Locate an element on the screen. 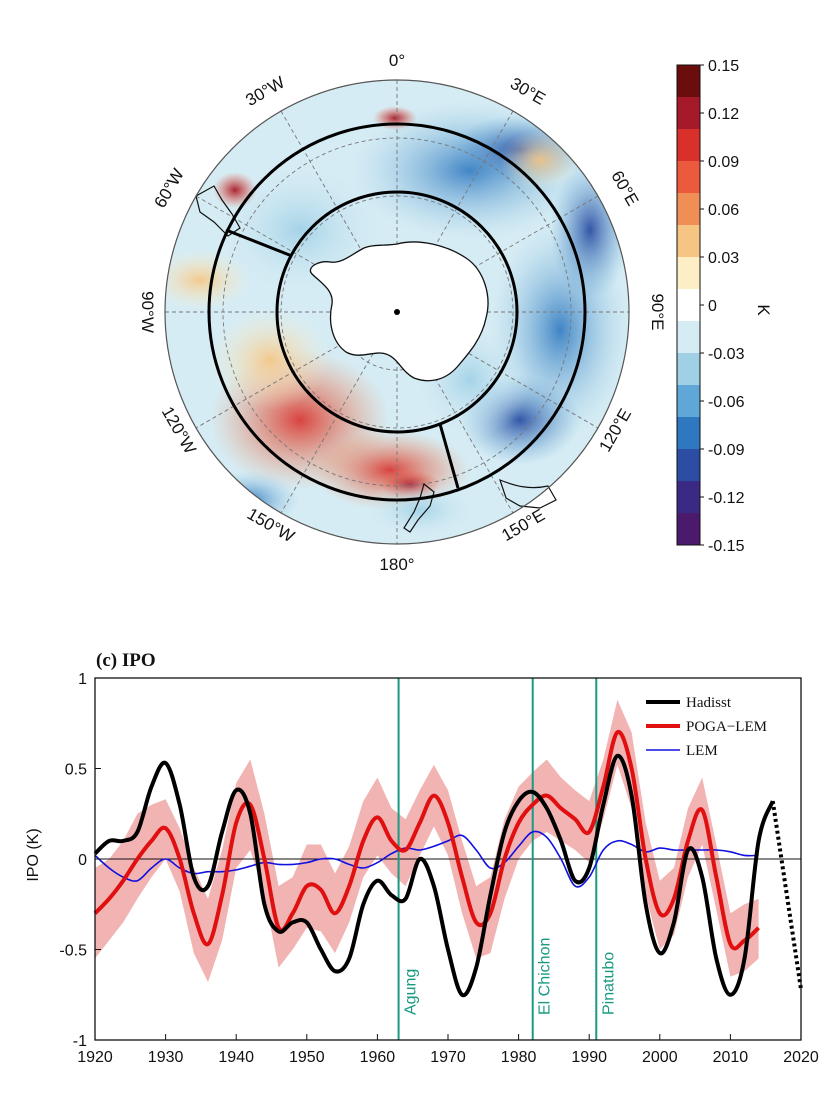  x-tick-label: 1980 is located at coordinates (519, 1057).